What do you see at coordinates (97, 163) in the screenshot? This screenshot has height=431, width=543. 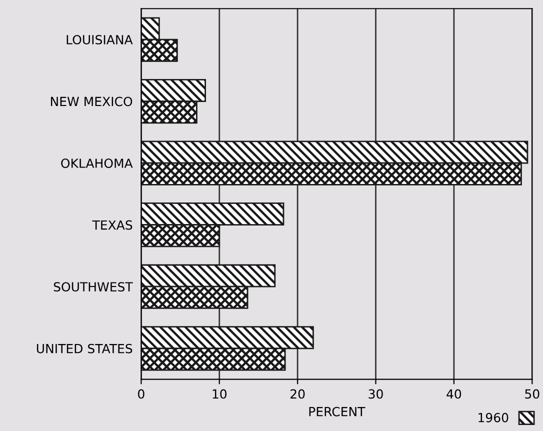 I see `y-tick-label: OKLAHOMA` at bounding box center [97, 163].